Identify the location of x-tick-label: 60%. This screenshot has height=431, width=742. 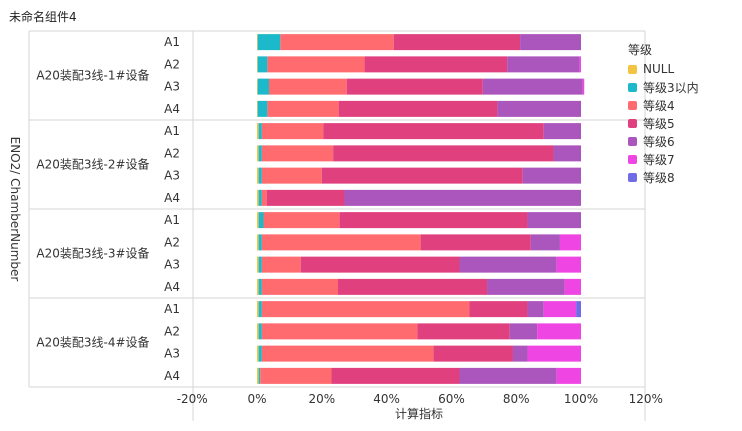
(451, 399).